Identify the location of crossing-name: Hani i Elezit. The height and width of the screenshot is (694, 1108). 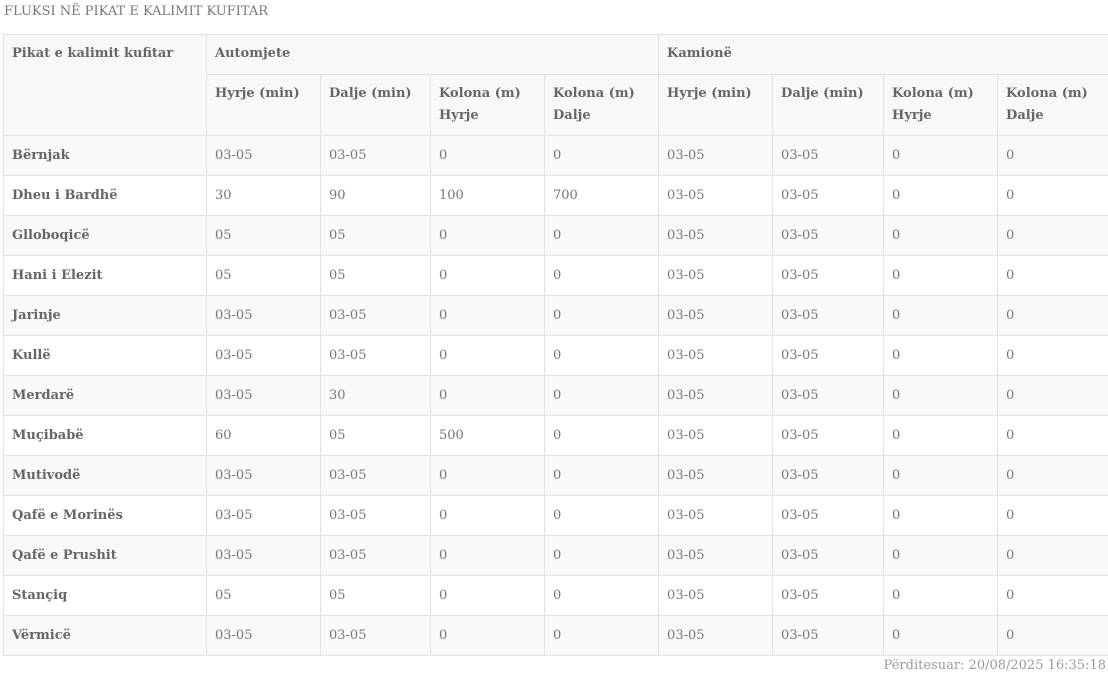
(105, 275).